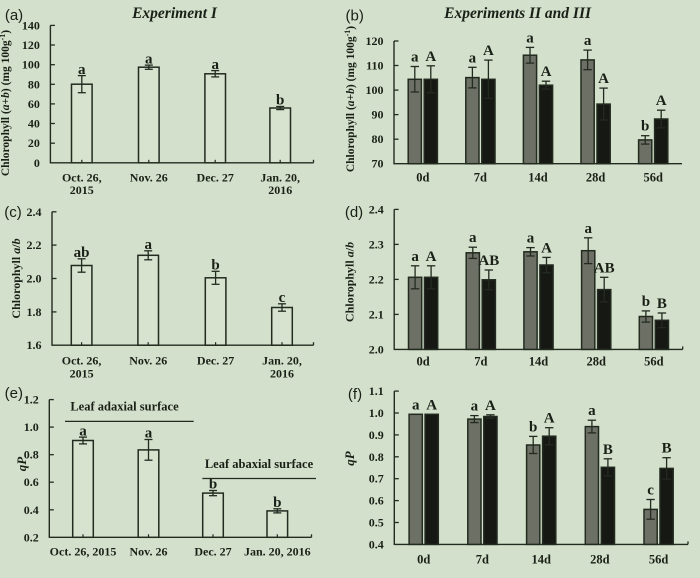 The width and height of the screenshot is (700, 578). Describe the element at coordinates (354, 212) in the screenshot. I see `svg-text: (d)` at that location.